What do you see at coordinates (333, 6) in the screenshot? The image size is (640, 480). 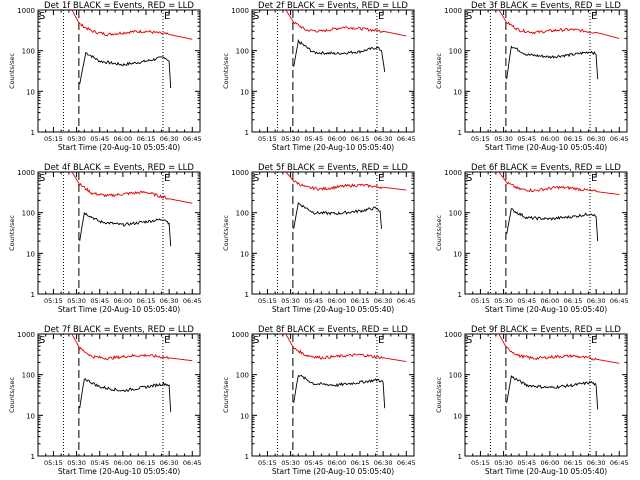 I see `chart-title: Det 2f BLACK = Events, RED = LLD` at bounding box center [333, 6].